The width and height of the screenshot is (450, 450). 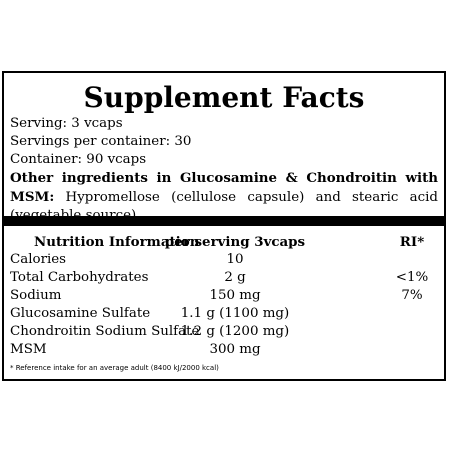 I want to click on row-amount: 1.2 g (1200 mg), so click(x=235, y=331).